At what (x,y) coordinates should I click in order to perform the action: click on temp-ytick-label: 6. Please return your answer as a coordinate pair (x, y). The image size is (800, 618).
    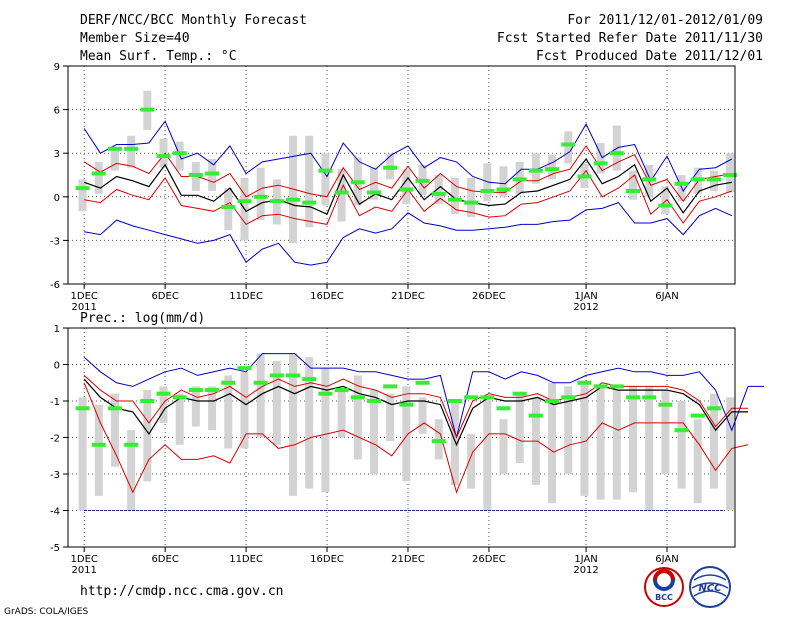
    Looking at the image, I should click on (57, 111).